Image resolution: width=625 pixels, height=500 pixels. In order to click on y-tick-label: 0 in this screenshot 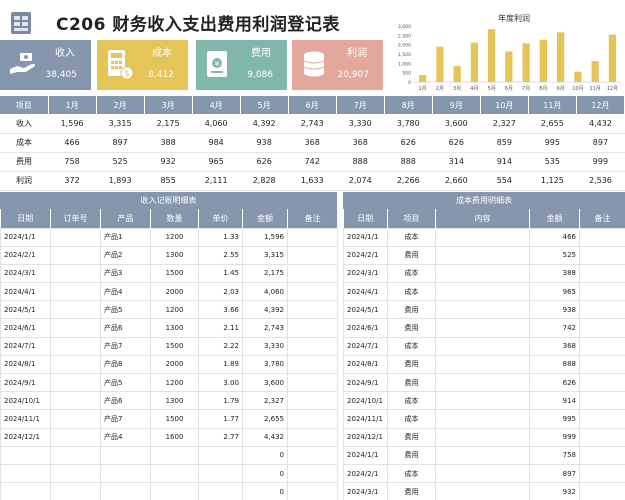, I will do `click(409, 83)`.